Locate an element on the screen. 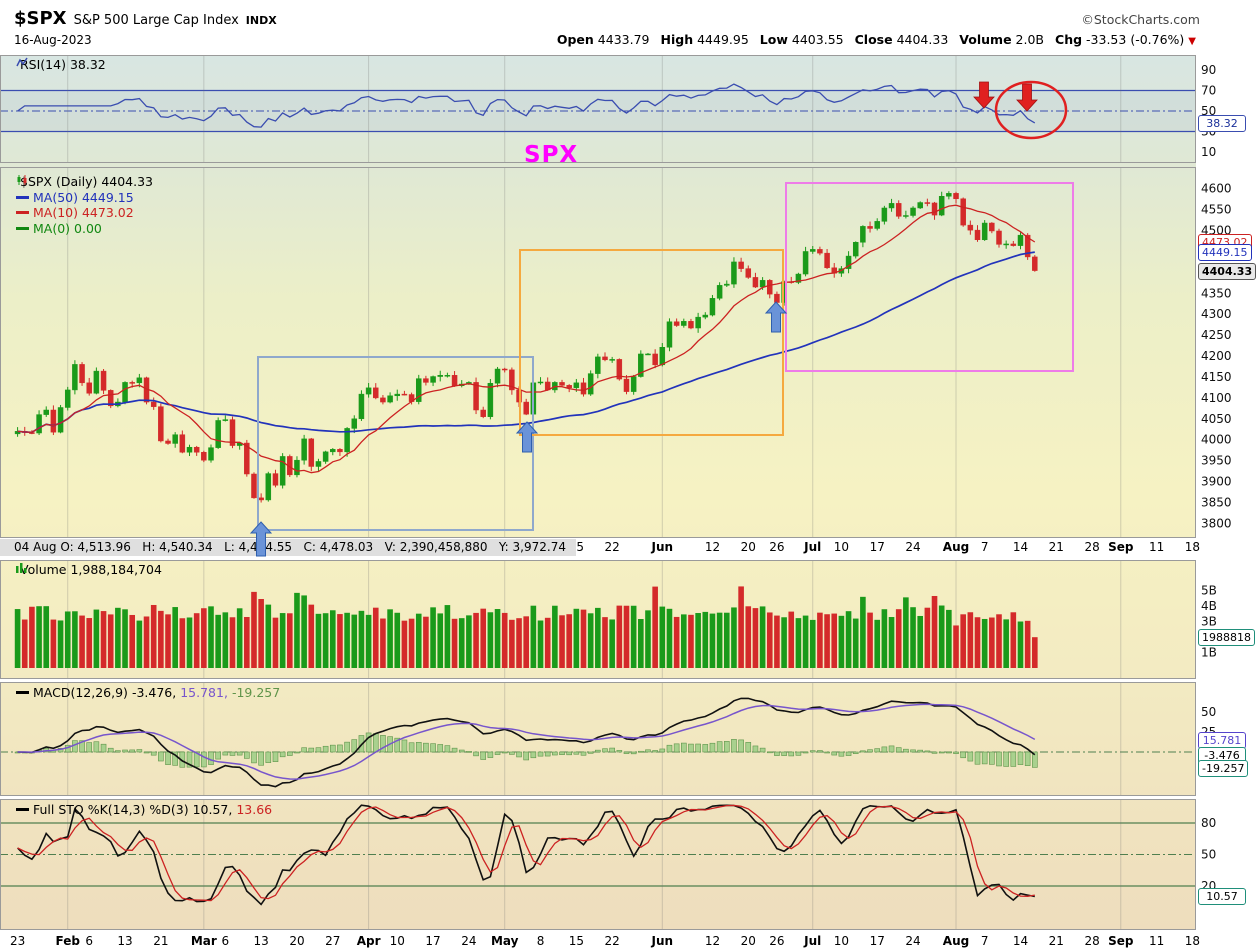 The width and height of the screenshot is (1257, 951). rsi-legend: RSI(14) 38.32 is located at coordinates (61, 64).